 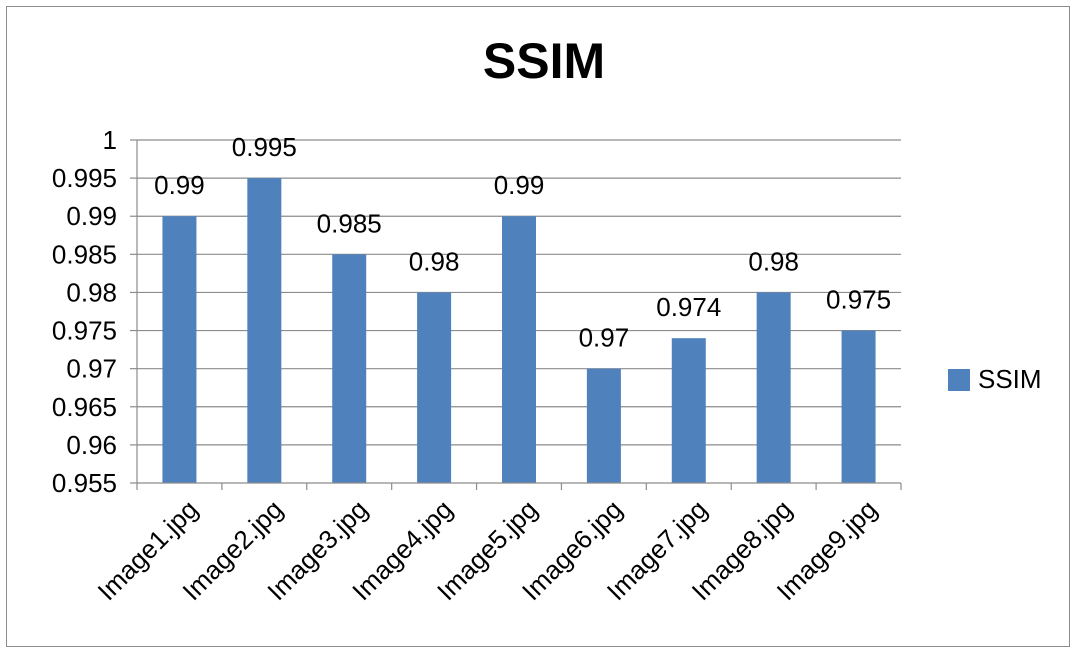 I want to click on legend-label: SSIM, so click(x=1010, y=379).